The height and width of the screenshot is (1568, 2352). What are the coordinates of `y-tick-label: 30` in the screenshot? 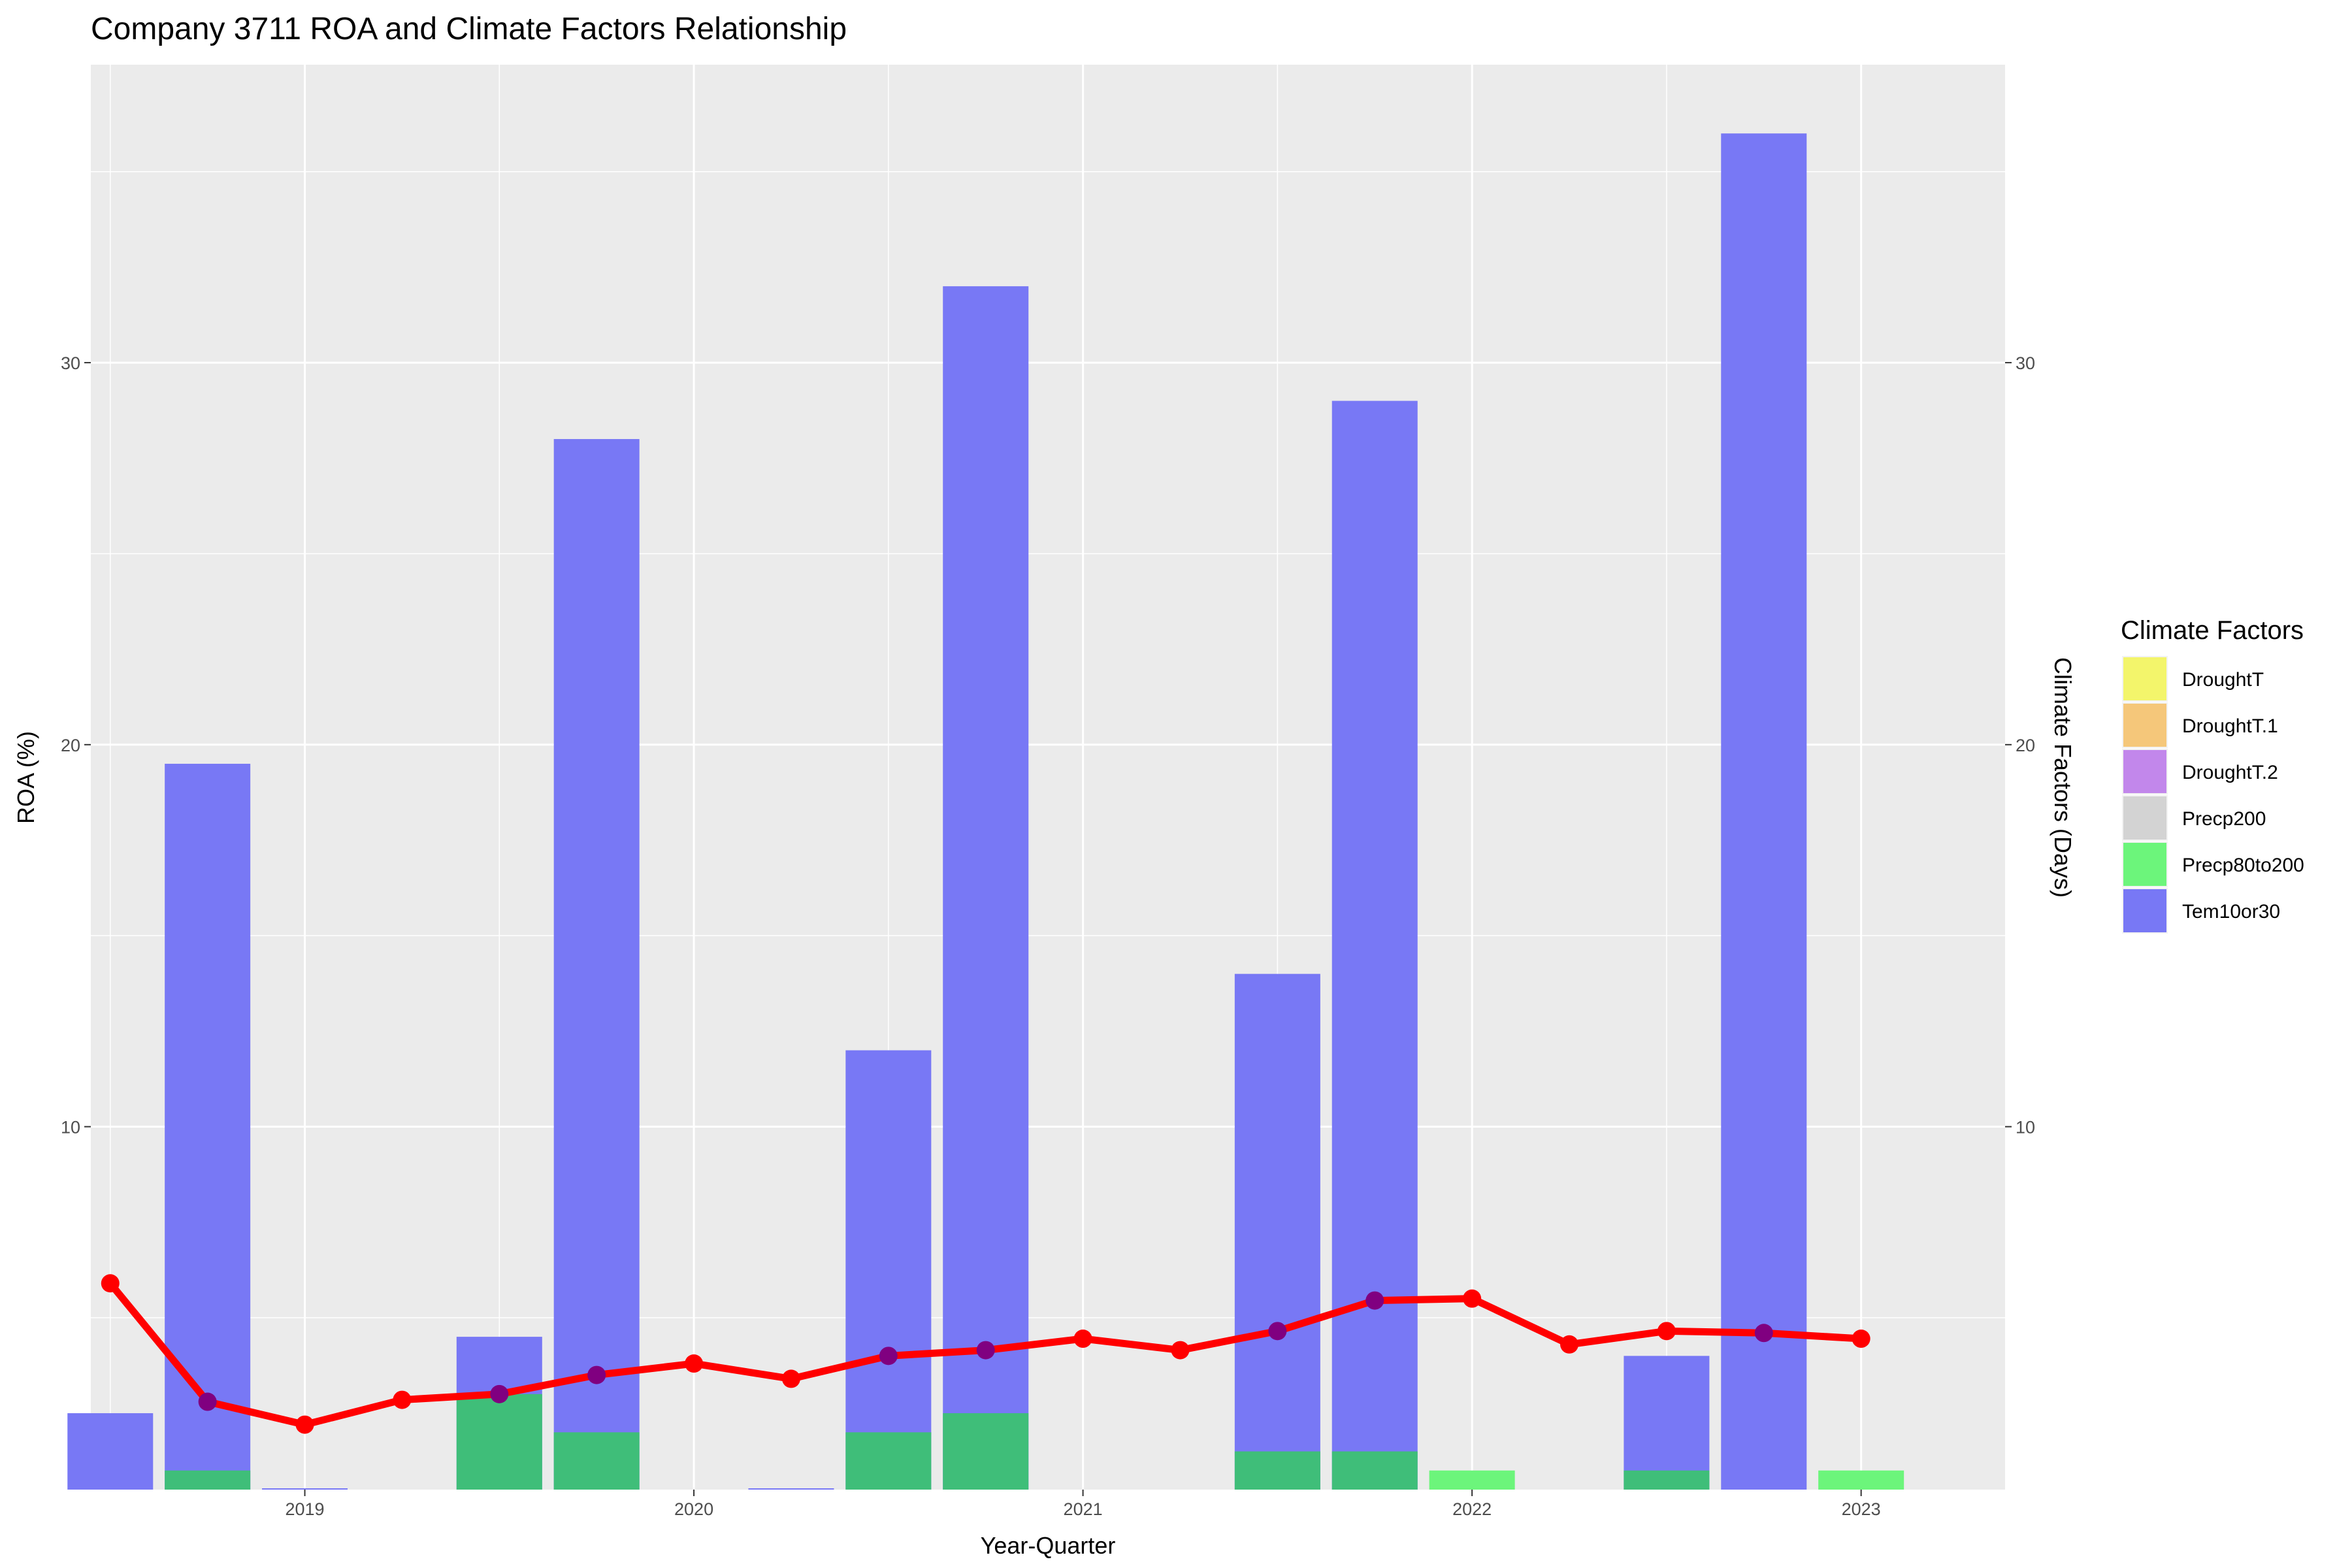 It's located at (70, 363).